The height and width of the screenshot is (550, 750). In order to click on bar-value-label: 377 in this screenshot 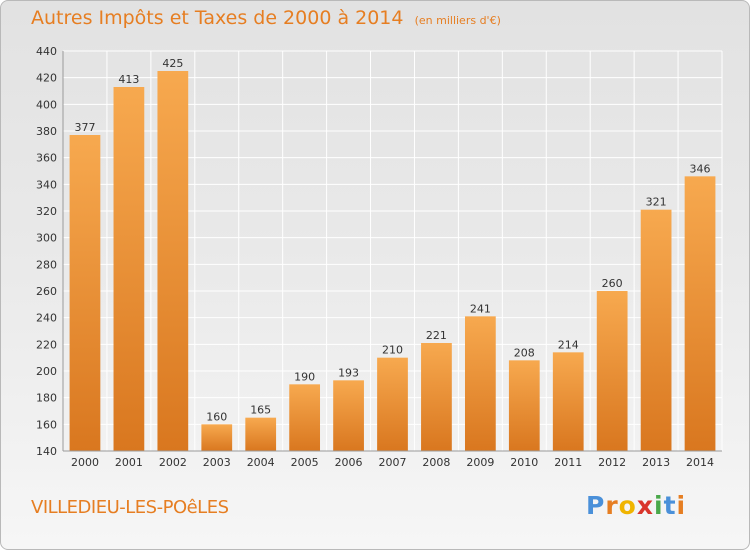, I will do `click(84, 127)`.